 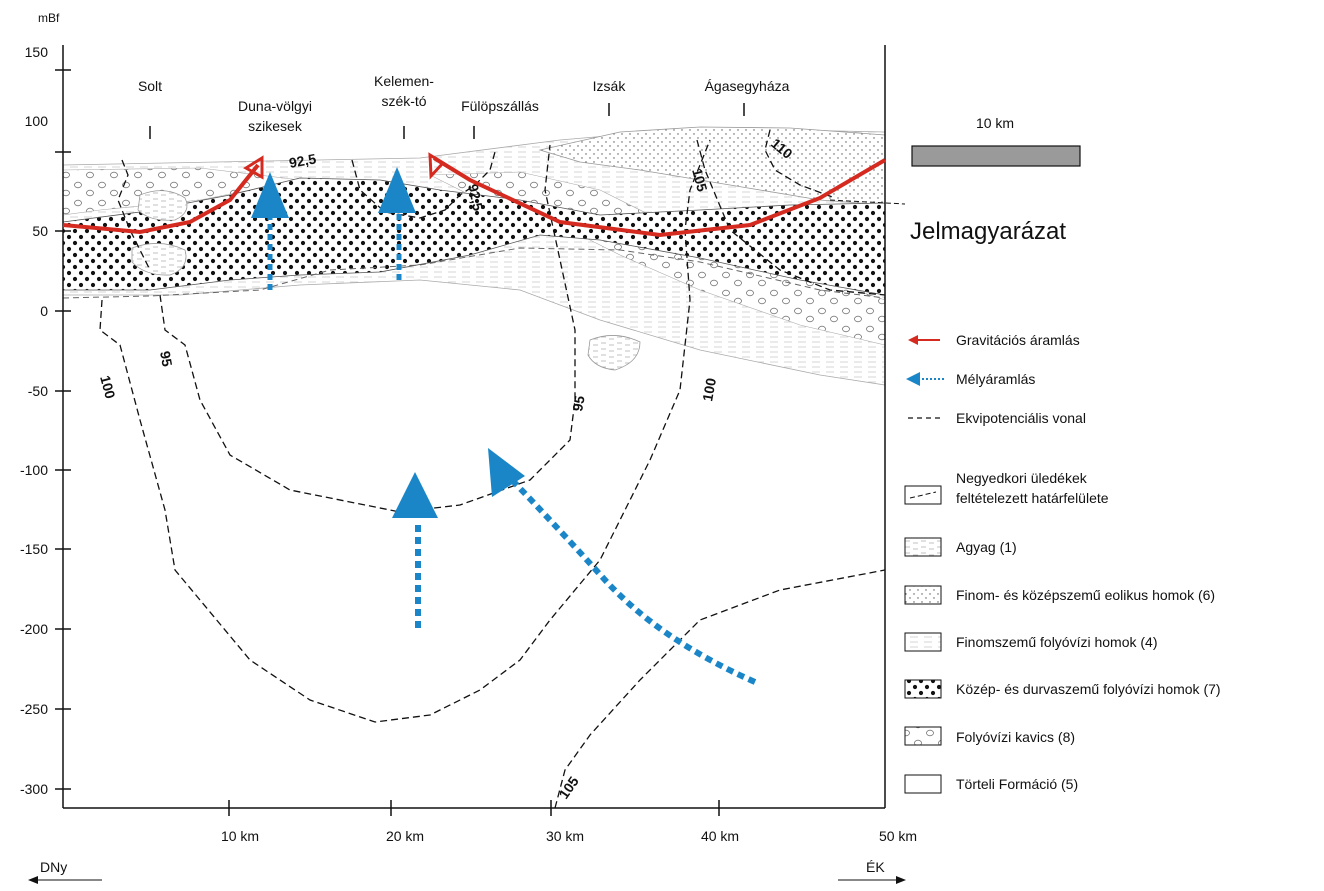 I want to click on svg-text: DNy, so click(x=53, y=867).